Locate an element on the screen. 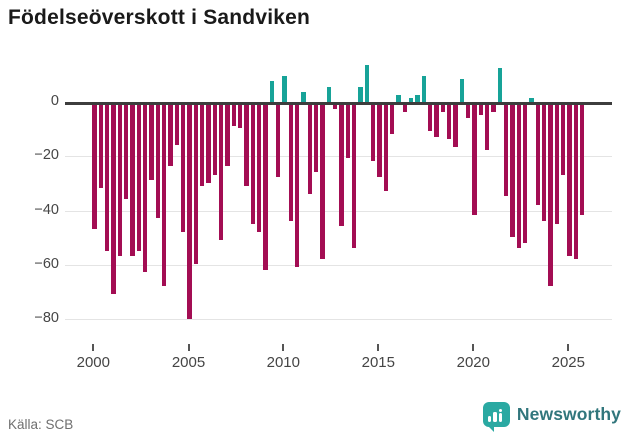  y-axis-tick-label: −80 is located at coordinates (46, 318).